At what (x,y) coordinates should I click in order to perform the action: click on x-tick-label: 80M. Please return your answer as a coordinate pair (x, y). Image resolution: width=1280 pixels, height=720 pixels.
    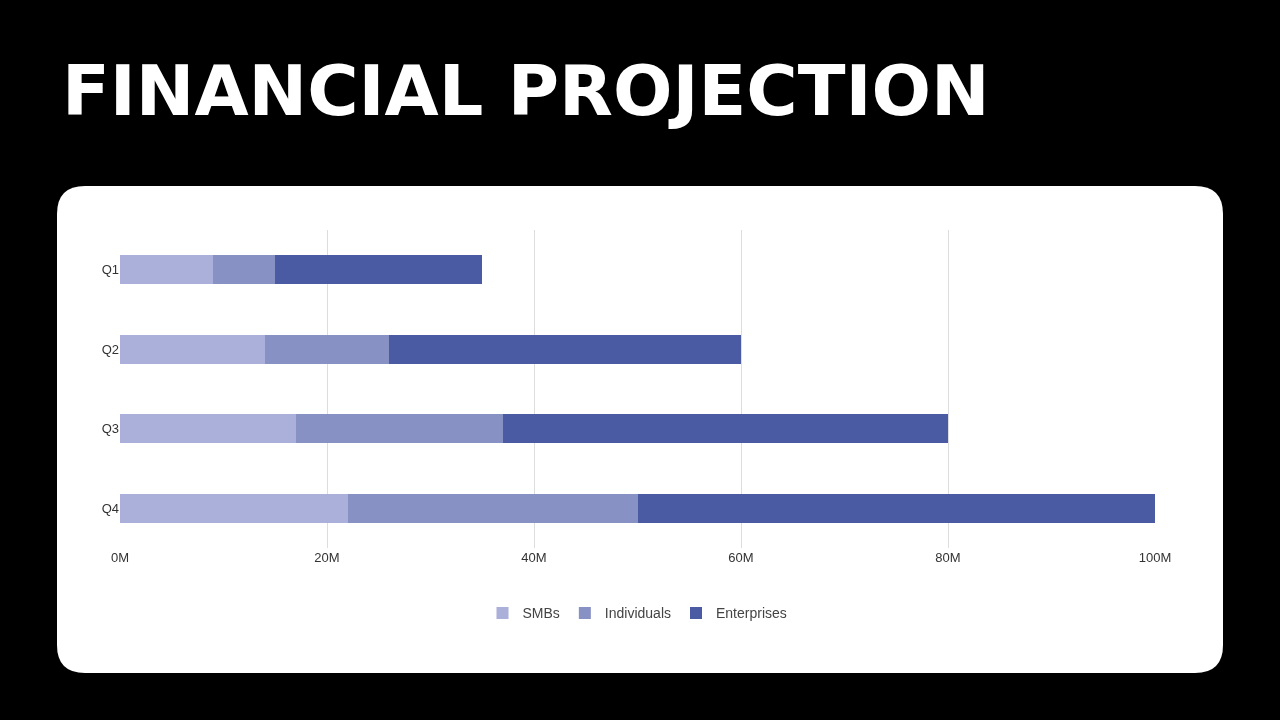
    Looking at the image, I should click on (948, 557).